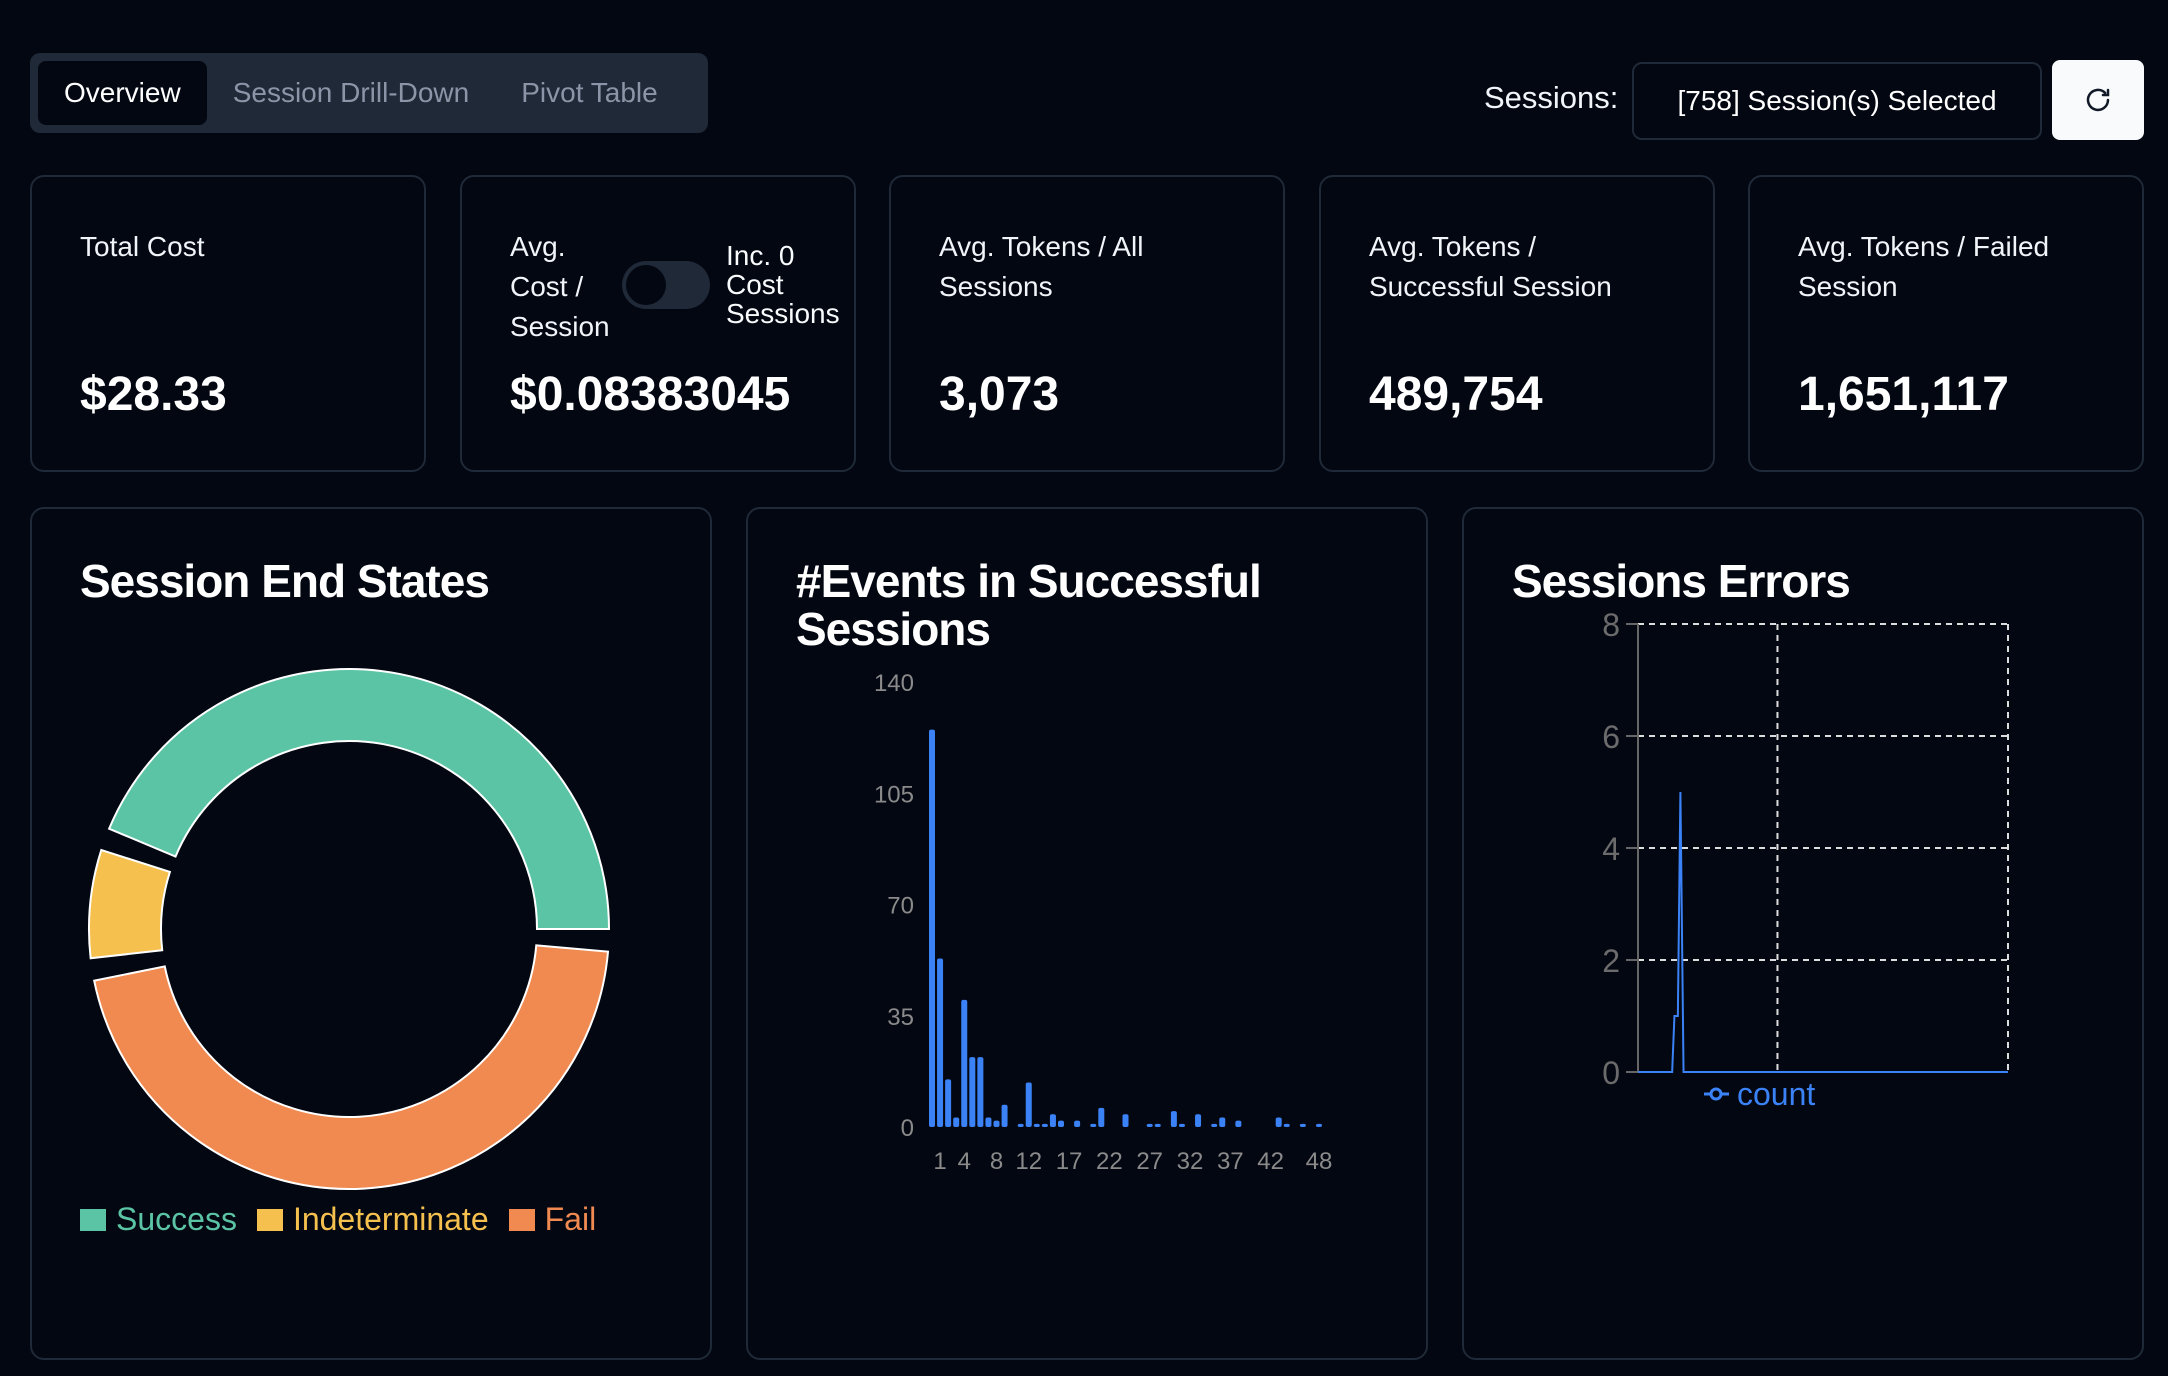  What do you see at coordinates (1517, 323) in the screenshot?
I see `kpi-avg-tokens-success: Avg. Tokens / Successful Session 489,754` at bounding box center [1517, 323].